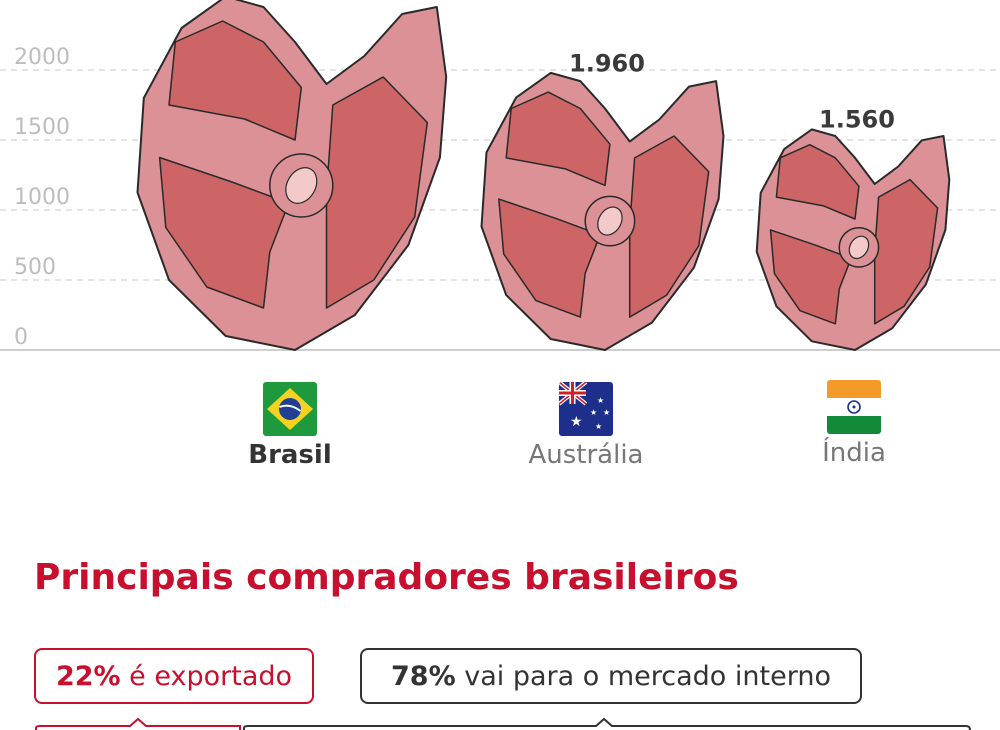 Image resolution: width=1000 pixels, height=730 pixels. What do you see at coordinates (607, 64) in the screenshot?
I see `value-label: 1.960` at bounding box center [607, 64].